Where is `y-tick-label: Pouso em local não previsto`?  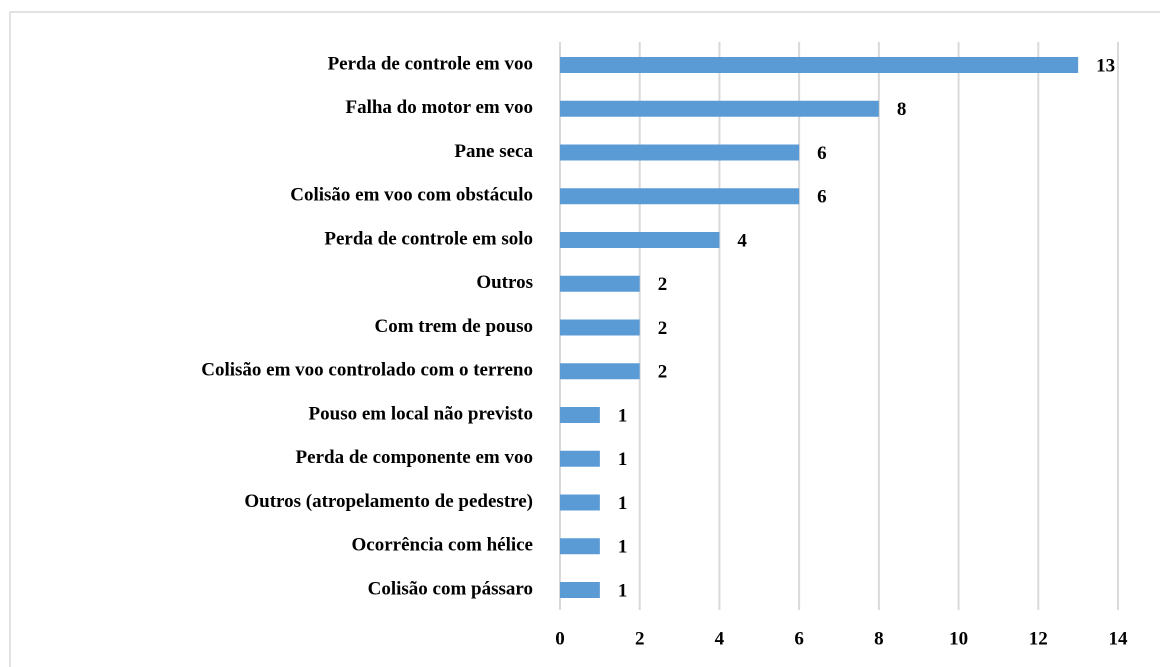
y-tick-label: Pouso em local não previsto is located at coordinates (421, 413).